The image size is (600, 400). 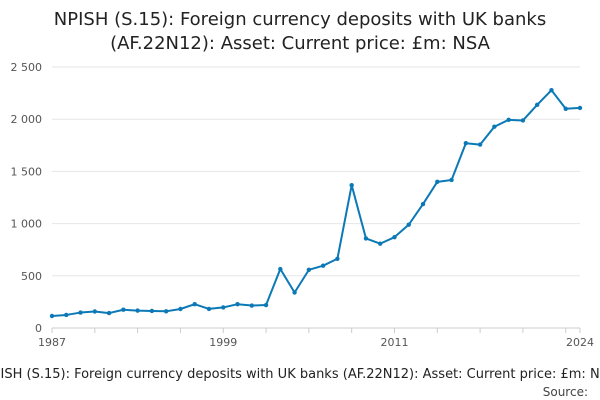 I want to click on y-tick-label: 0, so click(x=38, y=328).